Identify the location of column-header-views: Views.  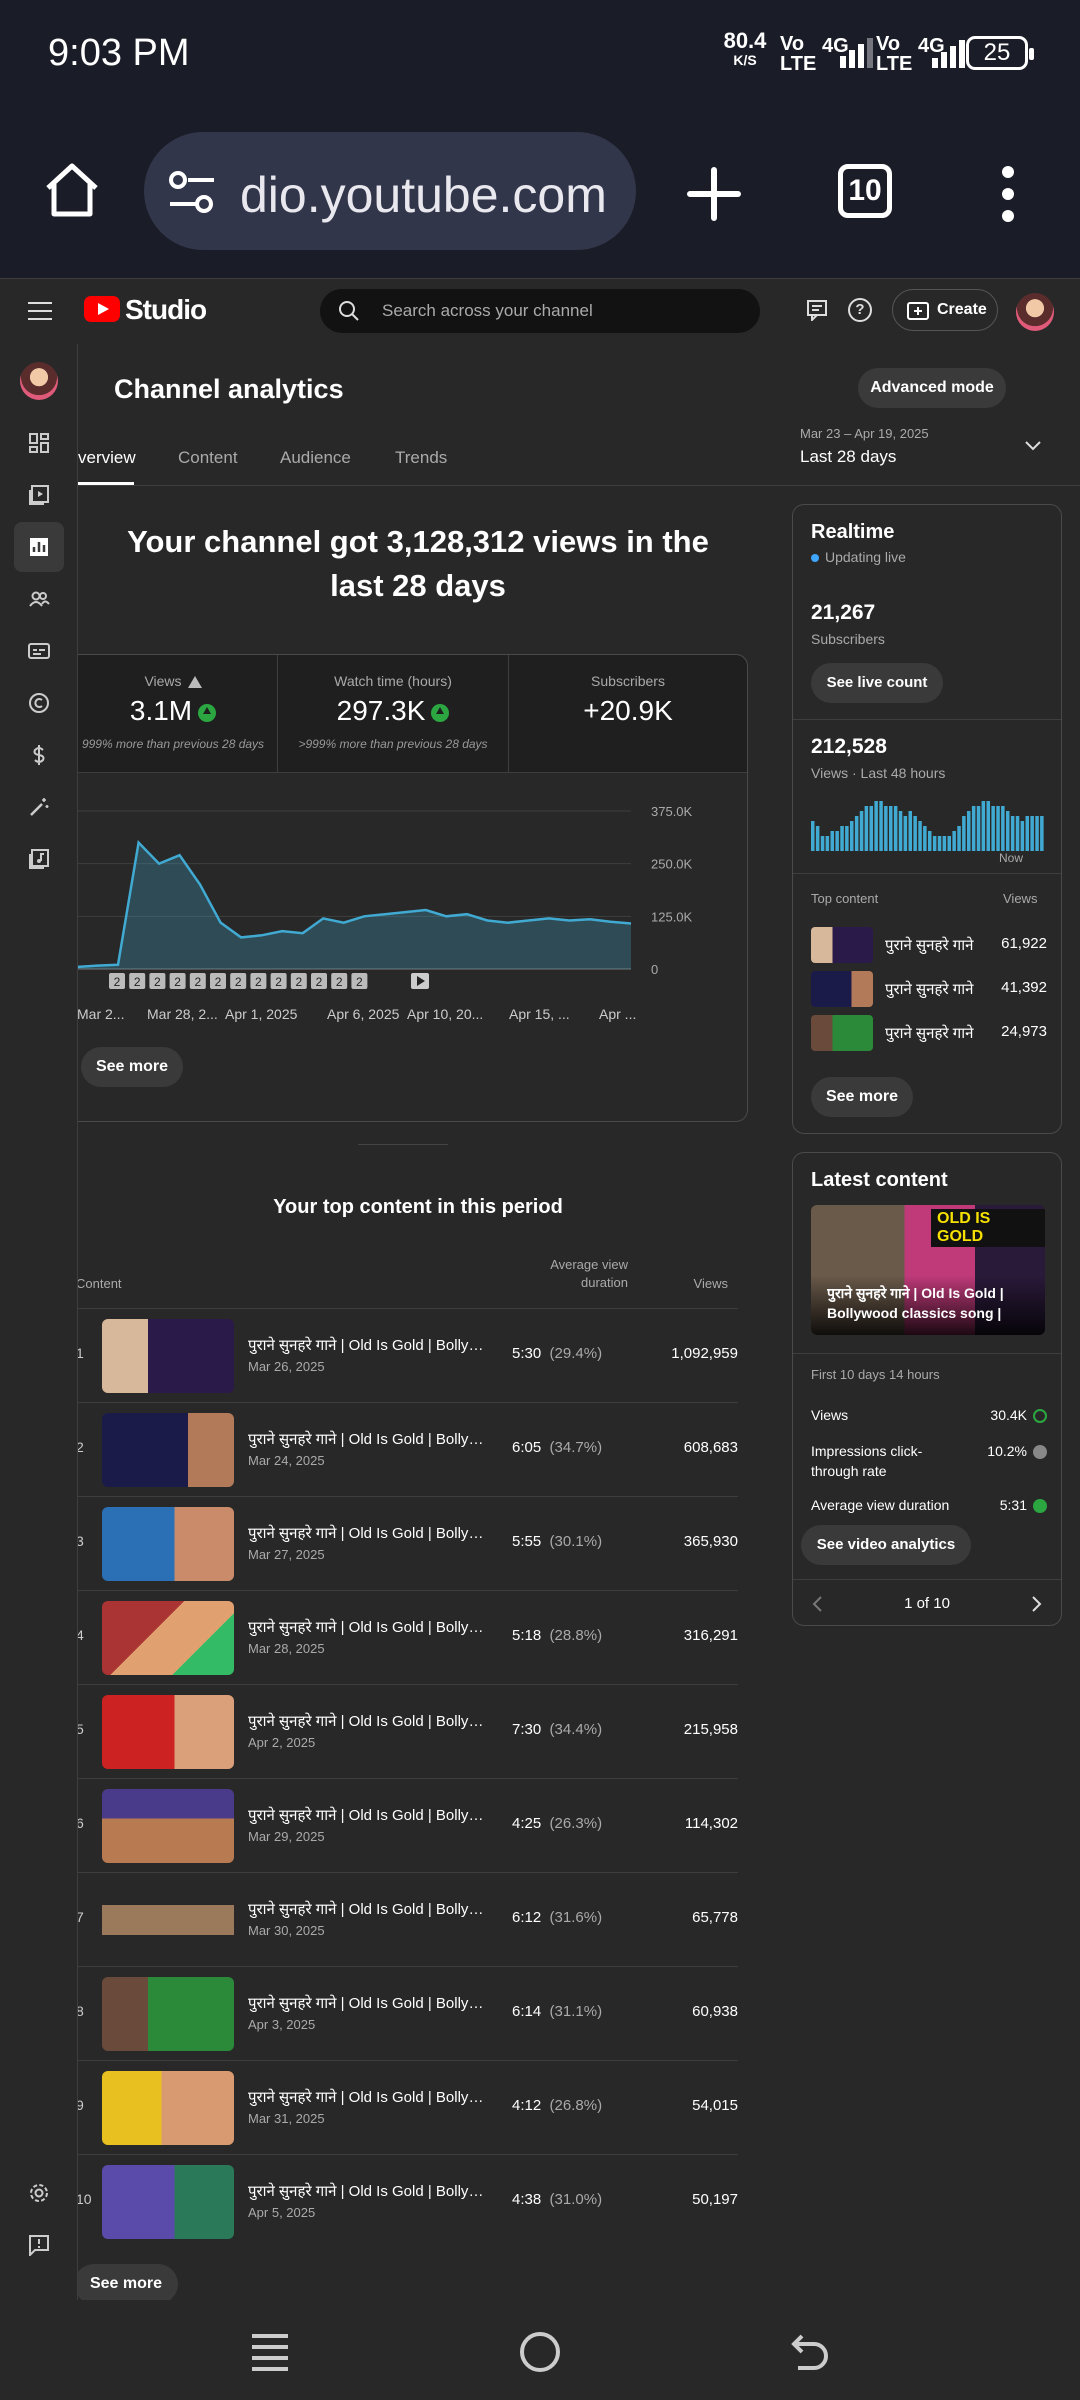
(710, 1283).